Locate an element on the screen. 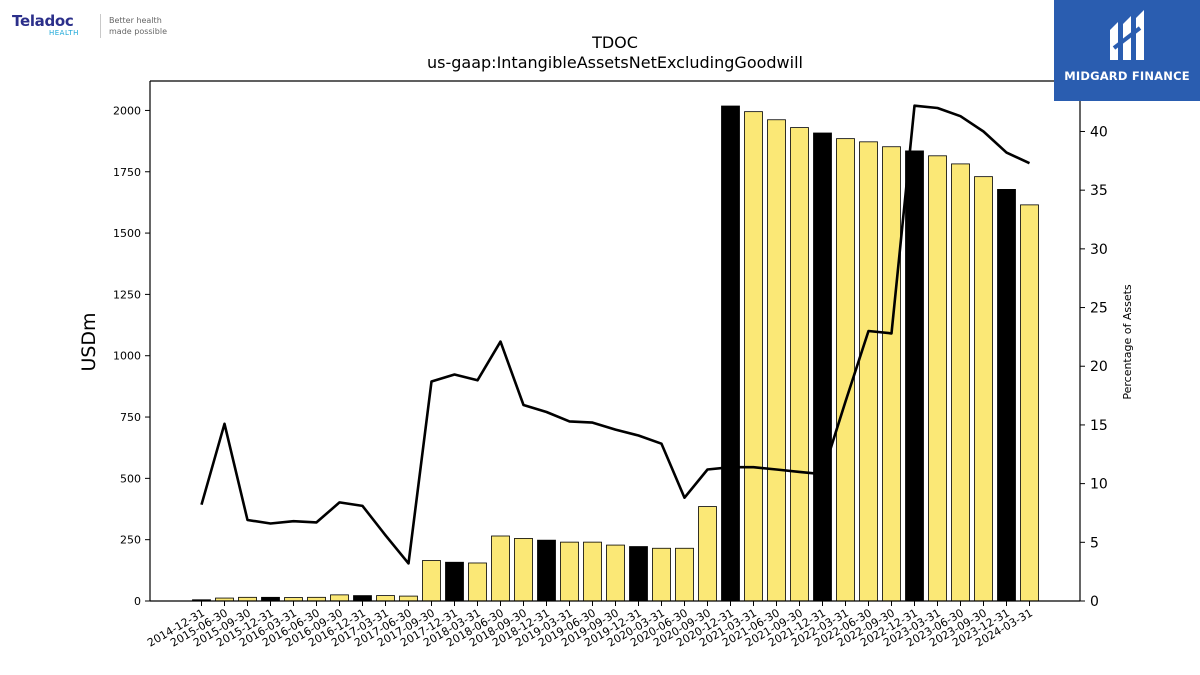 The width and height of the screenshot is (1200, 675). logo-tagline: Better health made possible is located at coordinates (138, 26).